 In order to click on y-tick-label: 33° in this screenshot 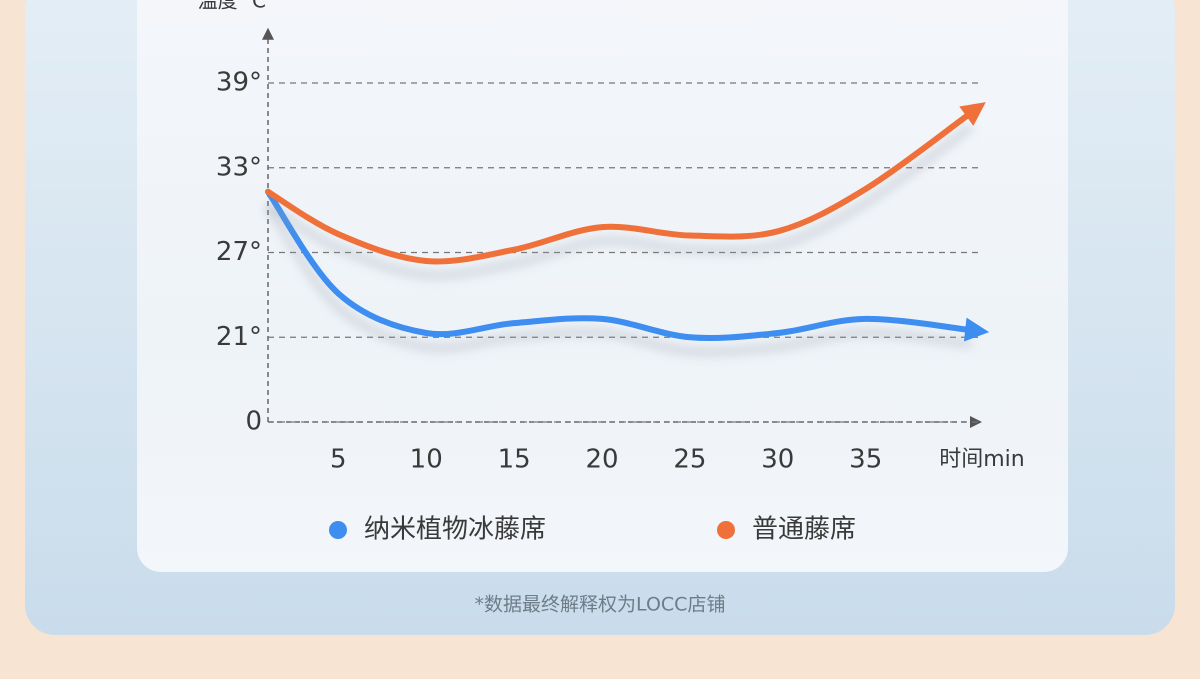, I will do `click(239, 167)`.